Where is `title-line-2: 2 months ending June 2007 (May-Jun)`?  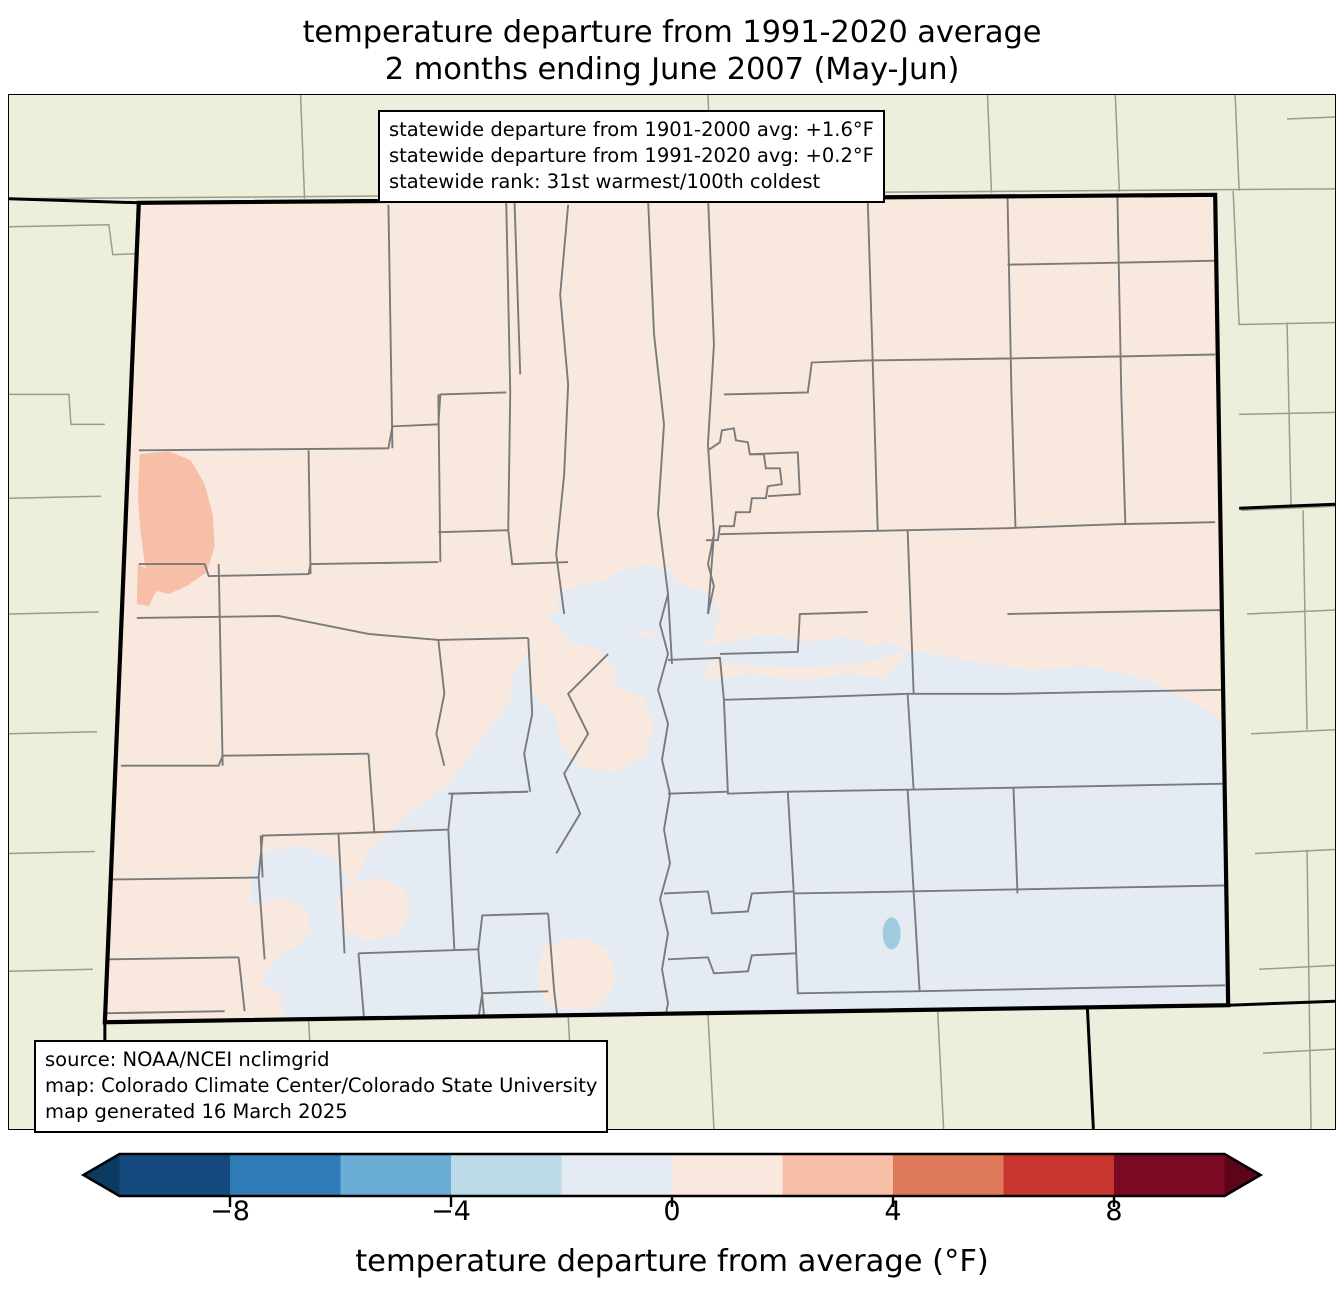
title-line-2: 2 months ending June 2007 (May-Jun) is located at coordinates (672, 69).